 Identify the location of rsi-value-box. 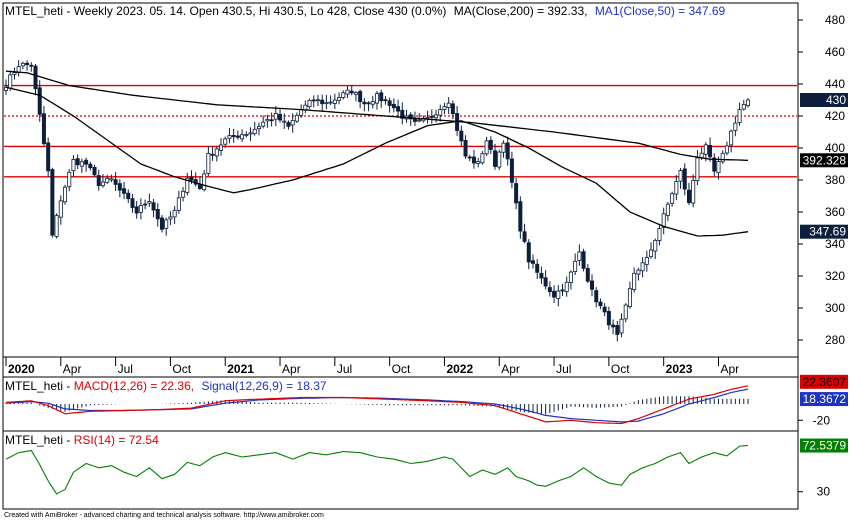
(824, 445).